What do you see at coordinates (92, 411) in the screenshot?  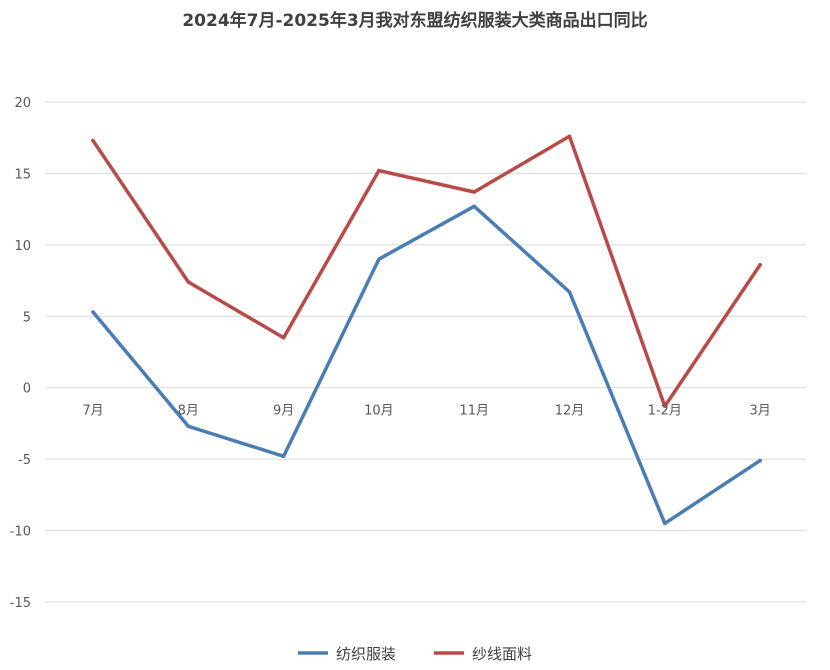 I see `x-tick-label: 7月` at bounding box center [92, 411].